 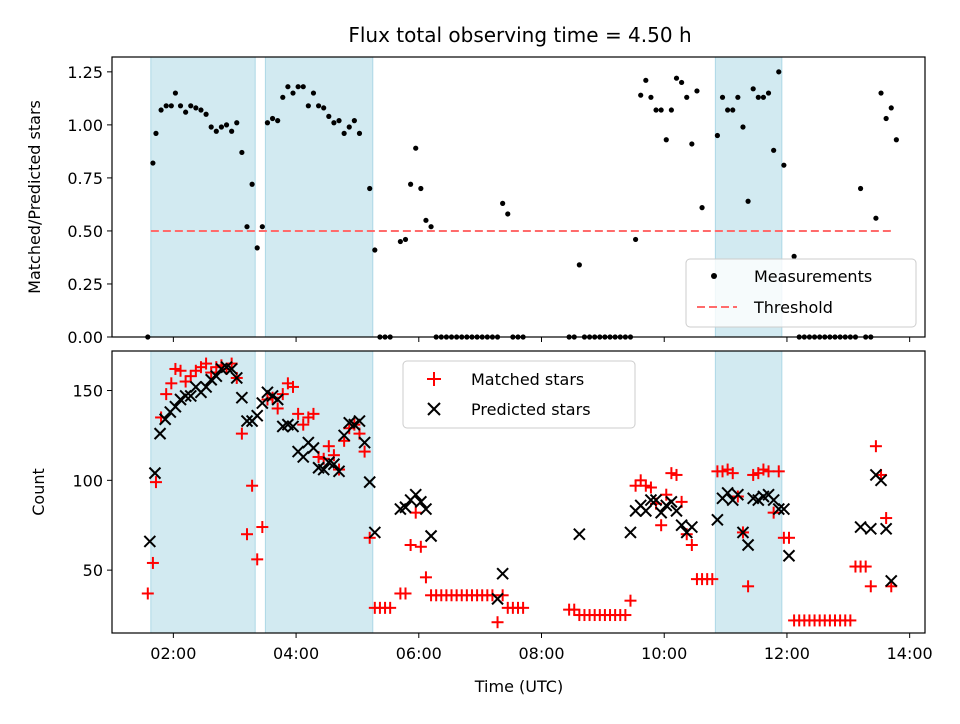 What do you see at coordinates (519, 35) in the screenshot?
I see `chart-title: Flux total observing time = 4.50 h` at bounding box center [519, 35].